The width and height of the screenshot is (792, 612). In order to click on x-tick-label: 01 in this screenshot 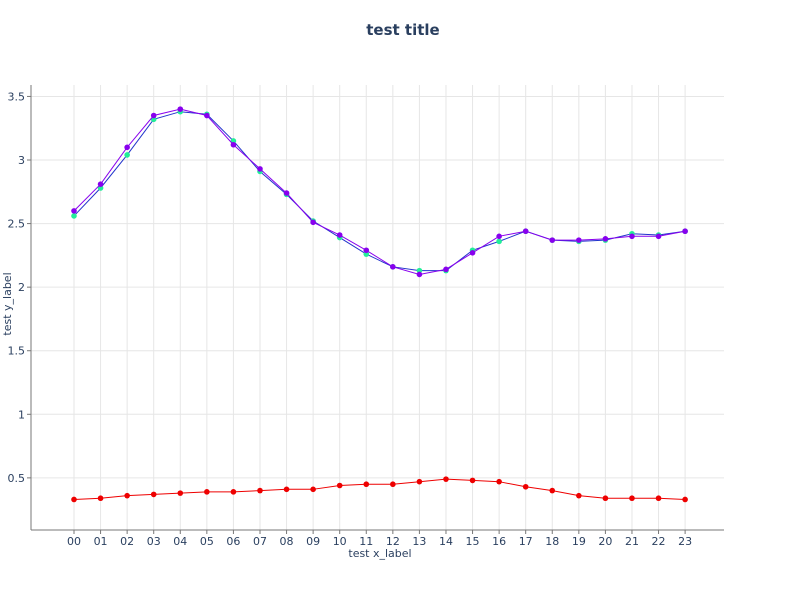, I will do `click(101, 541)`.